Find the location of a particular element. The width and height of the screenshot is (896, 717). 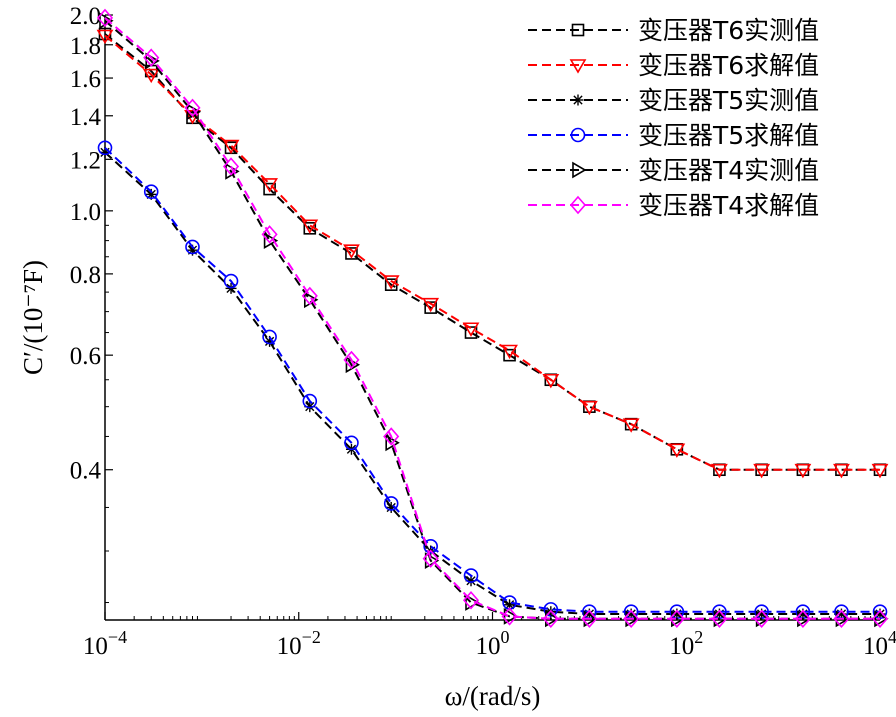

legend-label: 变压器T6求解值 is located at coordinates (728, 65).